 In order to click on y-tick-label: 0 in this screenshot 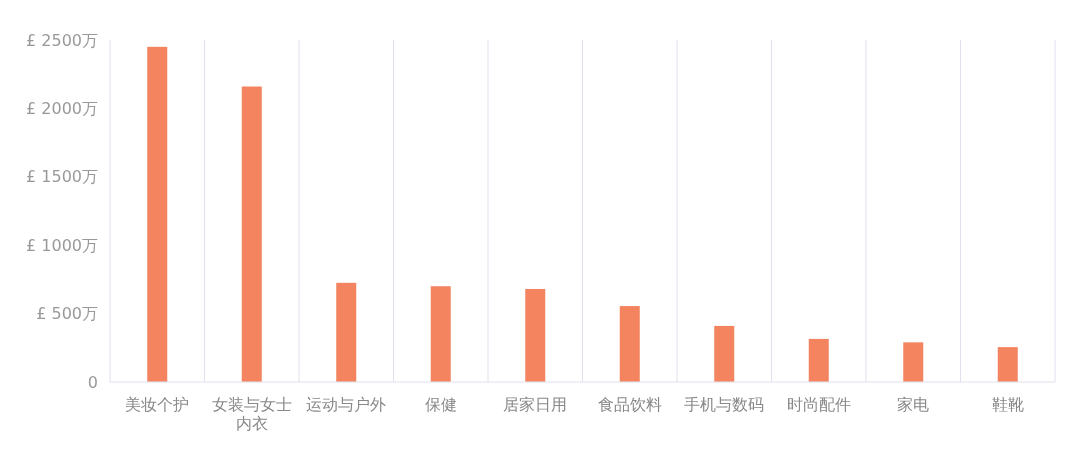, I will do `click(92, 382)`.